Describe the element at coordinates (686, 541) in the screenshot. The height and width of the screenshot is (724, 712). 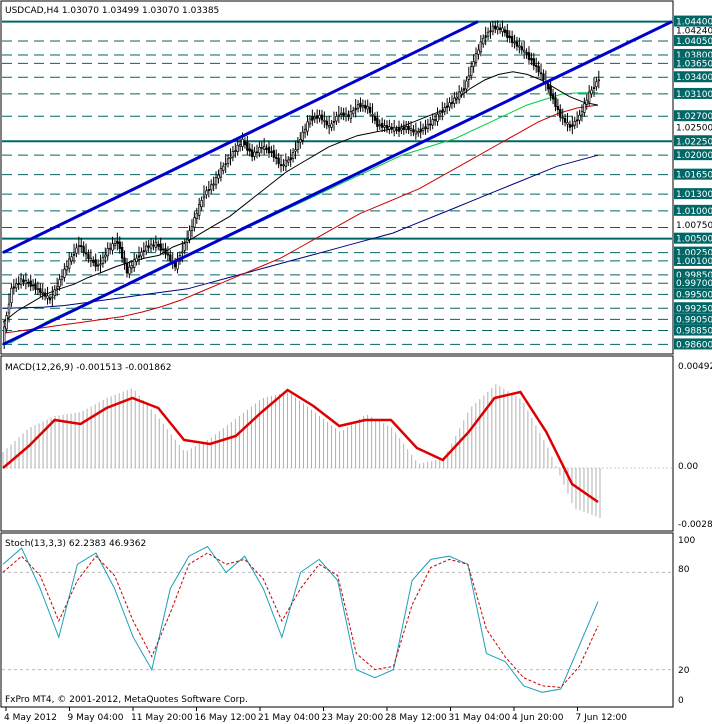
I see `stoch-axis-100: 100` at that location.